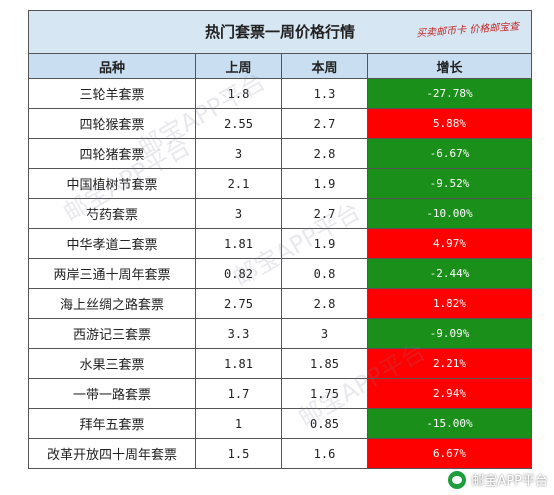 This screenshot has height=495, width=554. I want to click on table-row: 中华孝道二套票 1.81 1.9 4.97%, so click(280, 243).